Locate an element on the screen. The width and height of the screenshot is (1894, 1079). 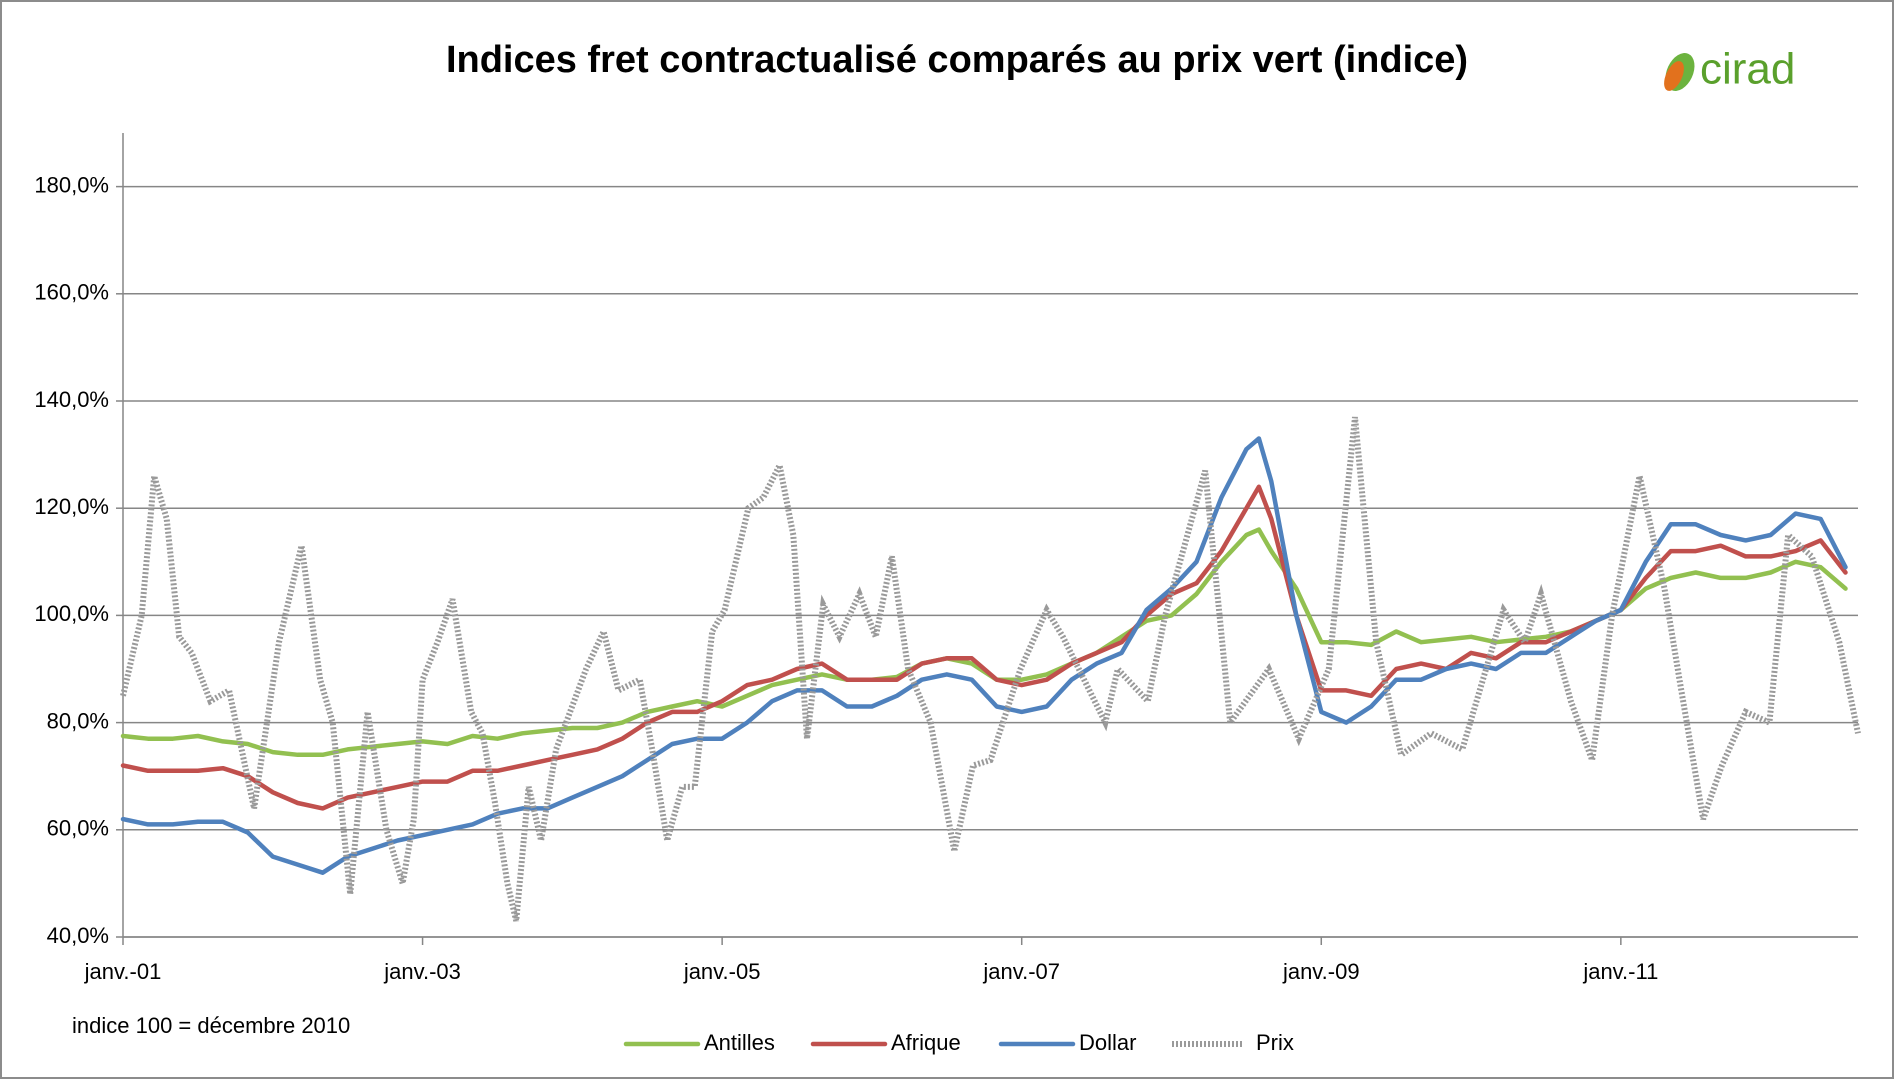
x-tick-label: janv.-01 is located at coordinates (123, 971).